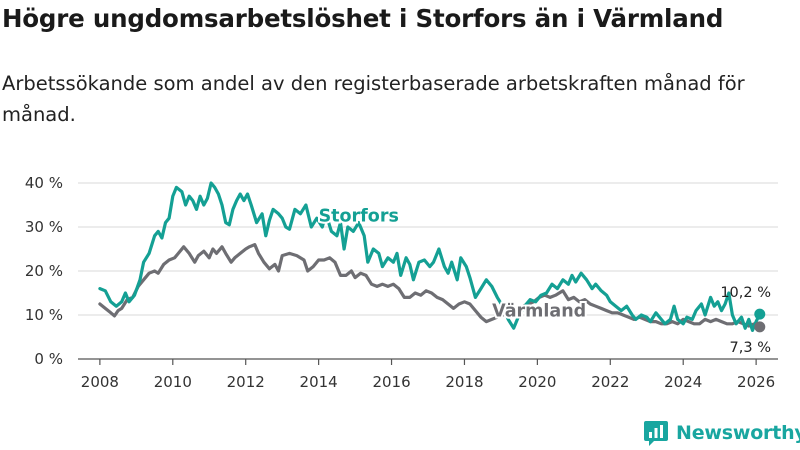 This screenshot has width=800, height=450. Describe the element at coordinates (246, 382) in the screenshot. I see `x-tick-label: 2012` at that location.